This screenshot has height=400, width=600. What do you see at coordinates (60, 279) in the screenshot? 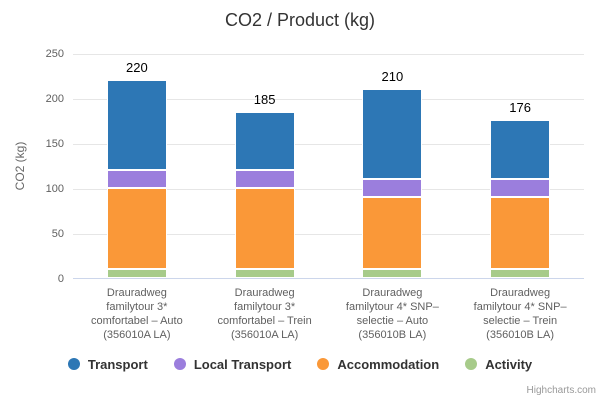
I see `y-axis-tick-label: 0` at bounding box center [60, 279].